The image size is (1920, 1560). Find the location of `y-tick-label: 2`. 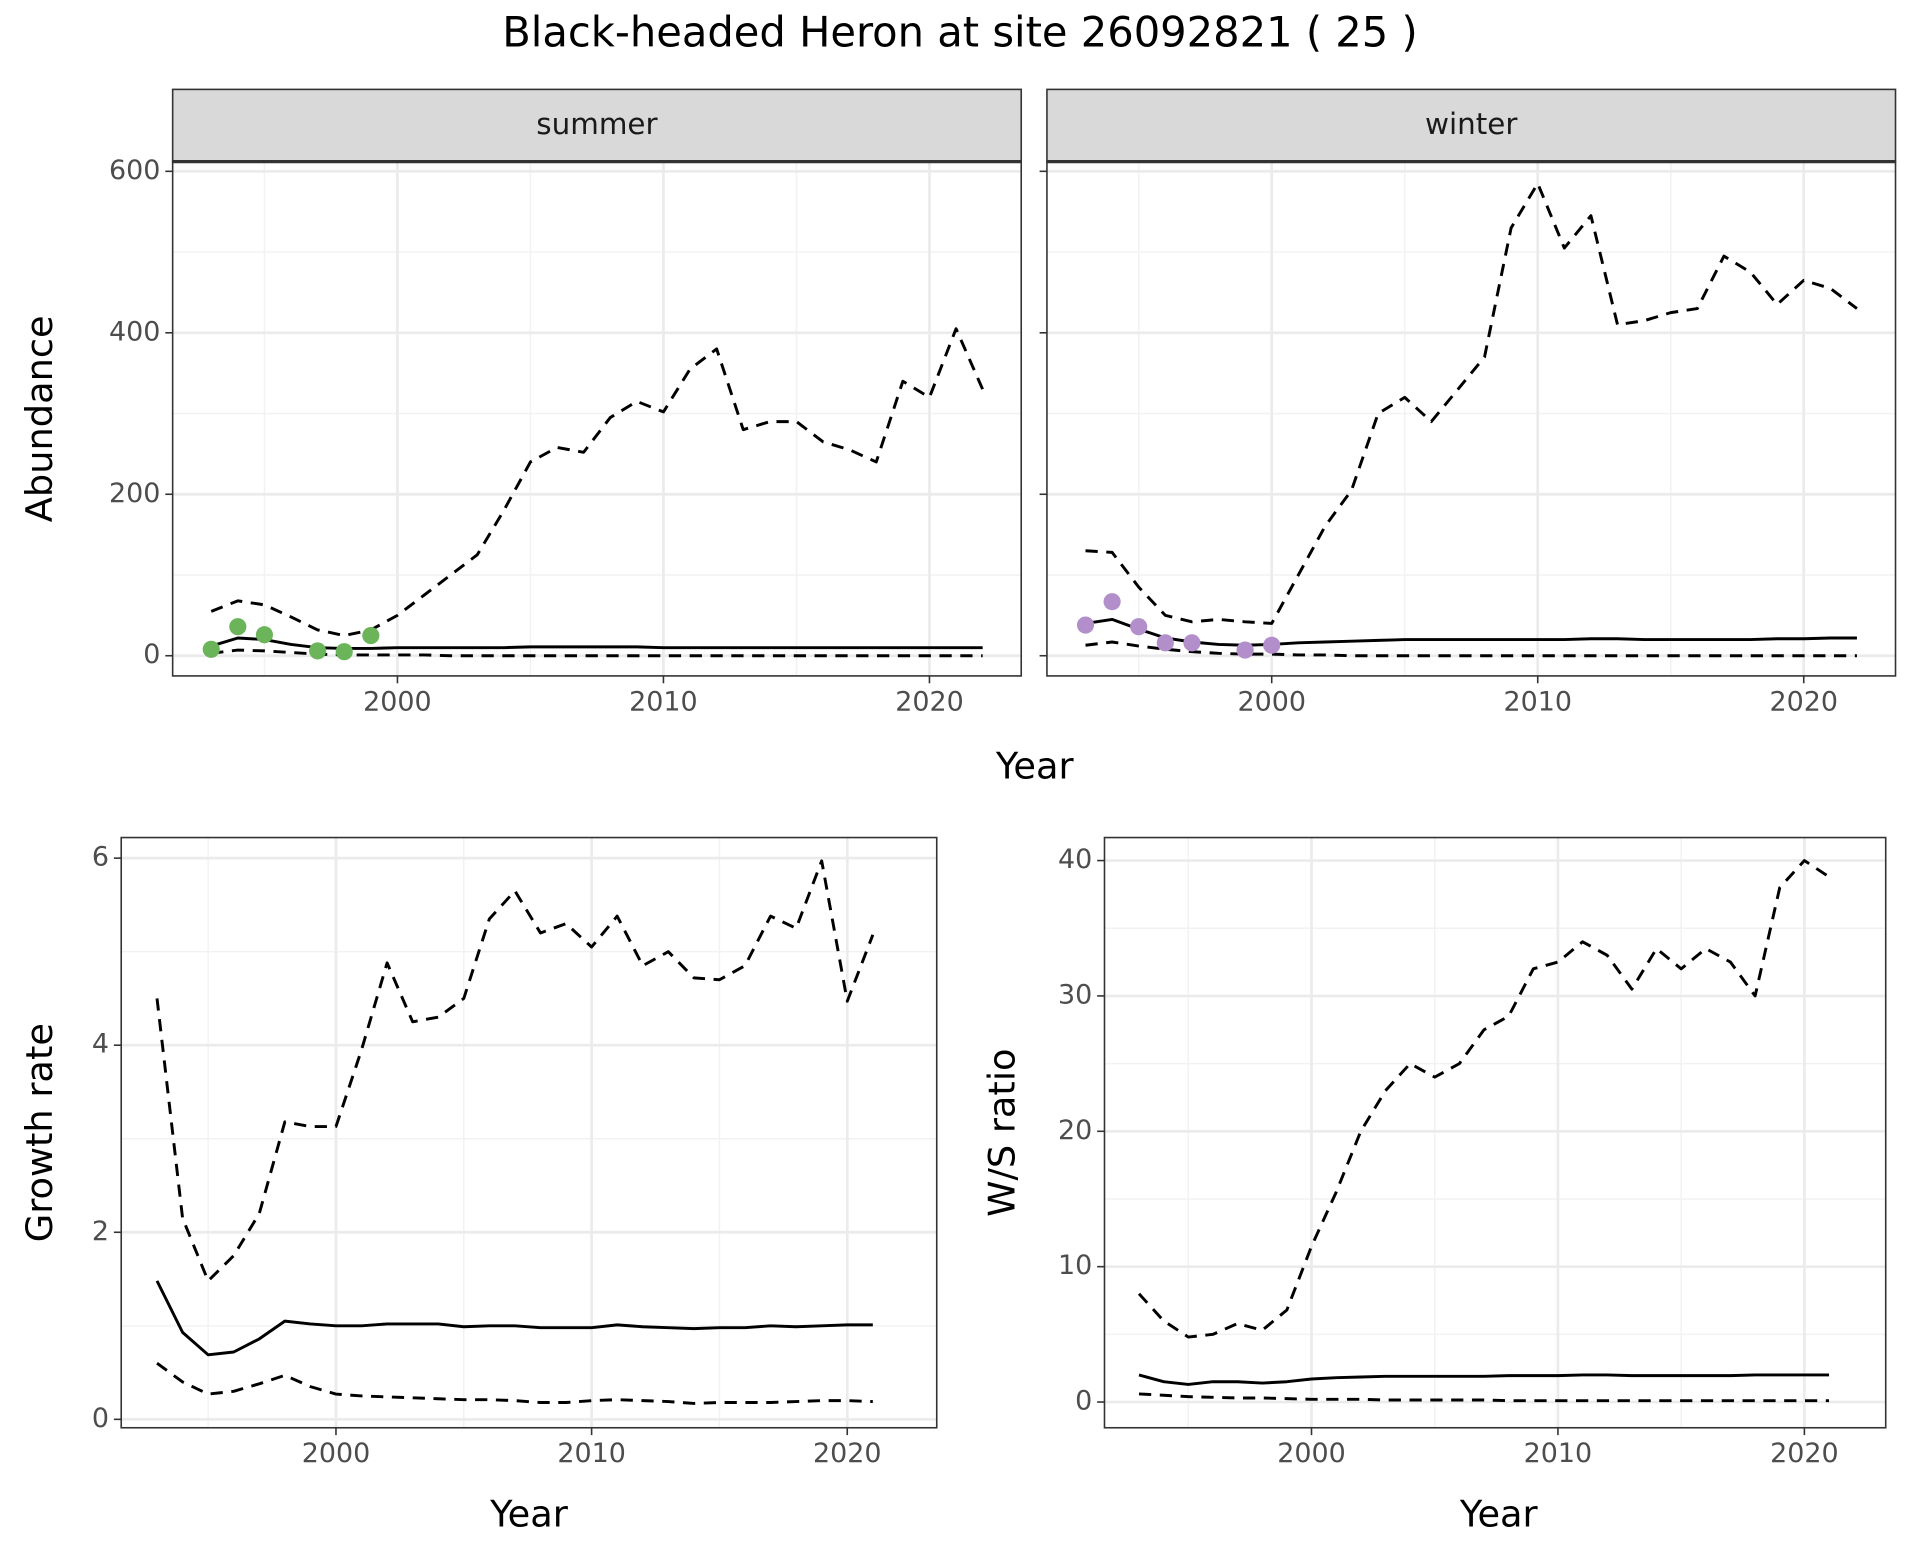

y-tick-label: 2 is located at coordinates (100, 1231).